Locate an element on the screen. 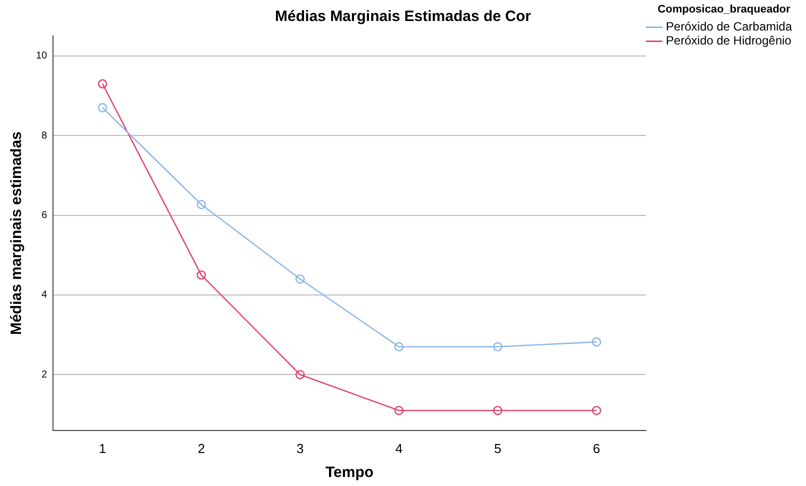 This screenshot has width=806, height=486. y-tick-label: 4 is located at coordinates (45, 295).